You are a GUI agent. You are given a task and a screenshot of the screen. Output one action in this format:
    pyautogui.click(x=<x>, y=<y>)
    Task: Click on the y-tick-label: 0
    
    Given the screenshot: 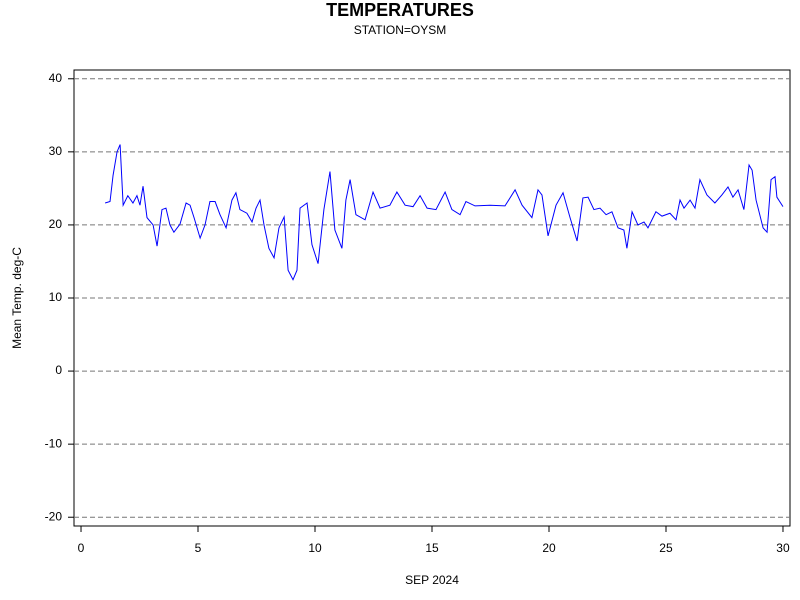 What is the action you would take?
    pyautogui.click(x=58, y=370)
    